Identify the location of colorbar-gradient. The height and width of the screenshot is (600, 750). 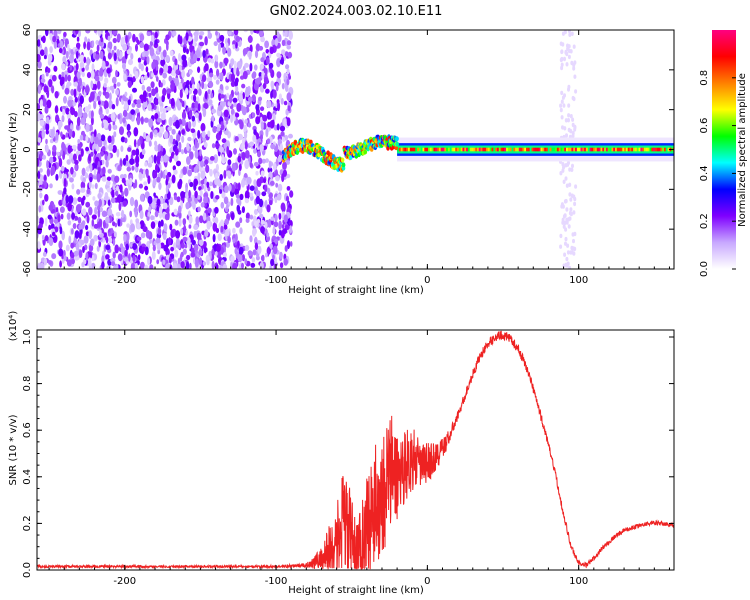
(724, 149).